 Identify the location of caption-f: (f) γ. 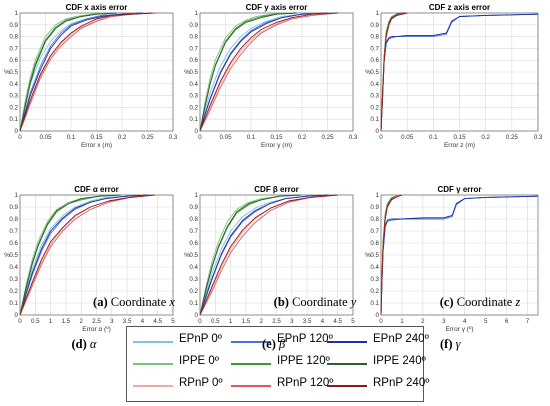
(450, 344).